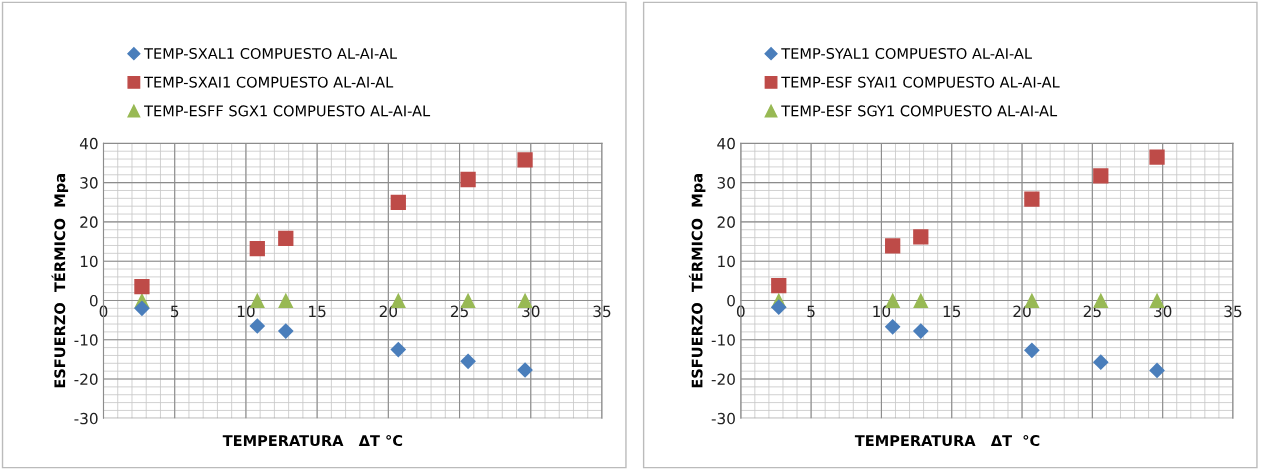  What do you see at coordinates (740, 311) in the screenshot?
I see `x-tick-label: 0` at bounding box center [740, 311].